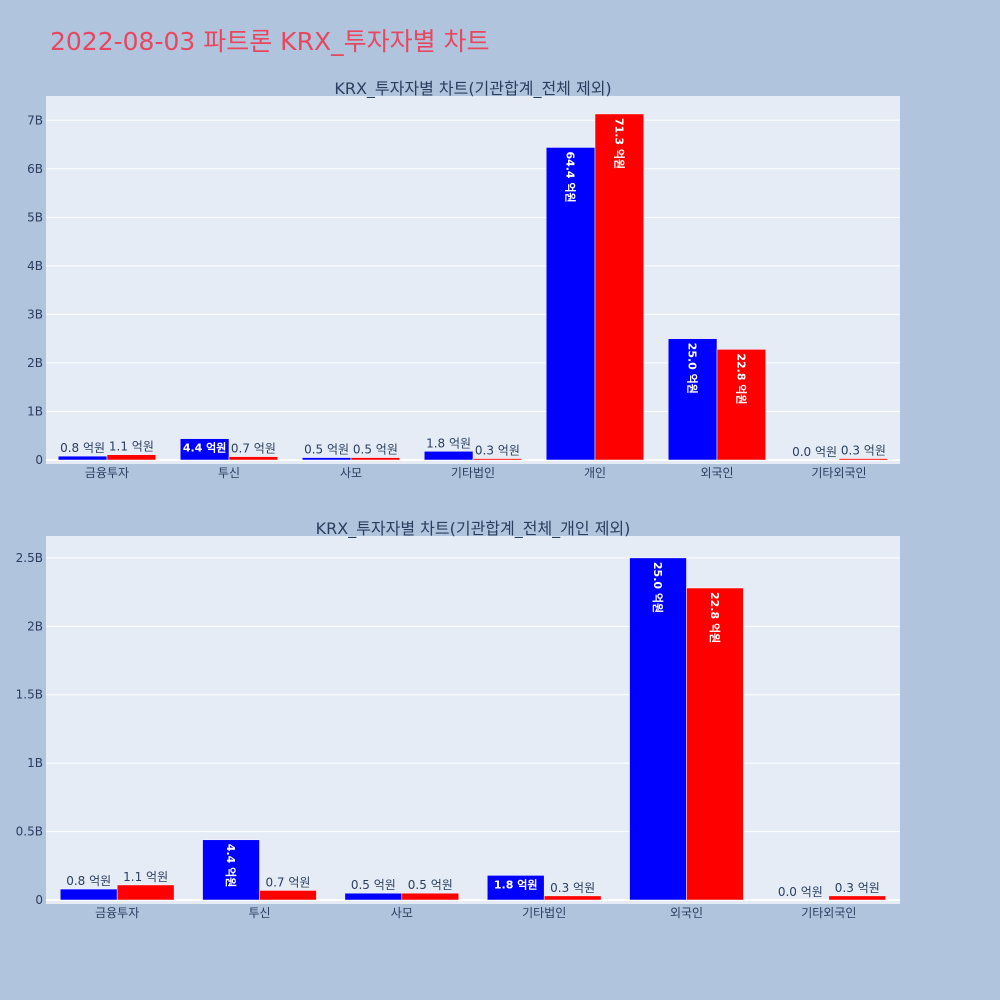 This screenshot has width=1000, height=1000. Describe the element at coordinates (35, 169) in the screenshot. I see `y-tick-label: 6B` at that location.